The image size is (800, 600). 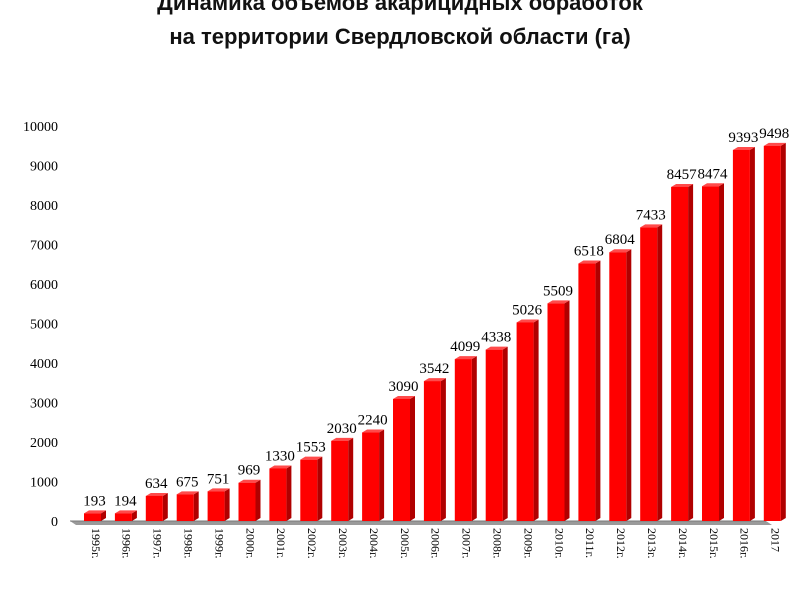 I want to click on data-label: 2030, so click(x=342, y=429).